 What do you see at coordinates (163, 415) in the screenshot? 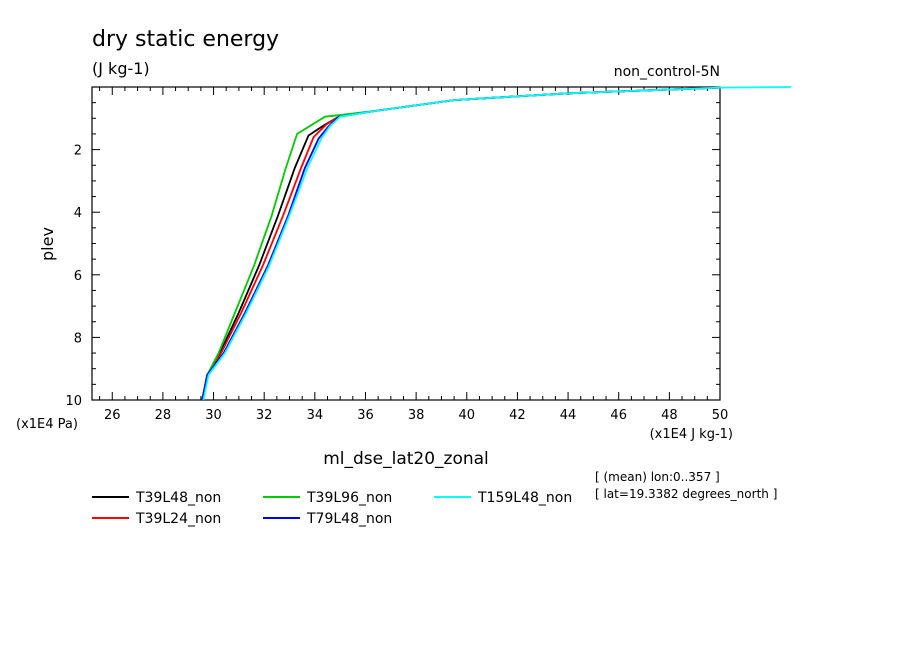
I see `x-tick-label: 28` at bounding box center [163, 415].